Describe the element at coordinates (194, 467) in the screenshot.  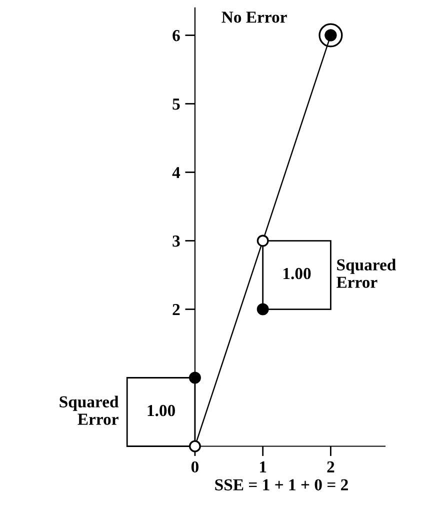
I see `x-tick-label: 0` at that location.